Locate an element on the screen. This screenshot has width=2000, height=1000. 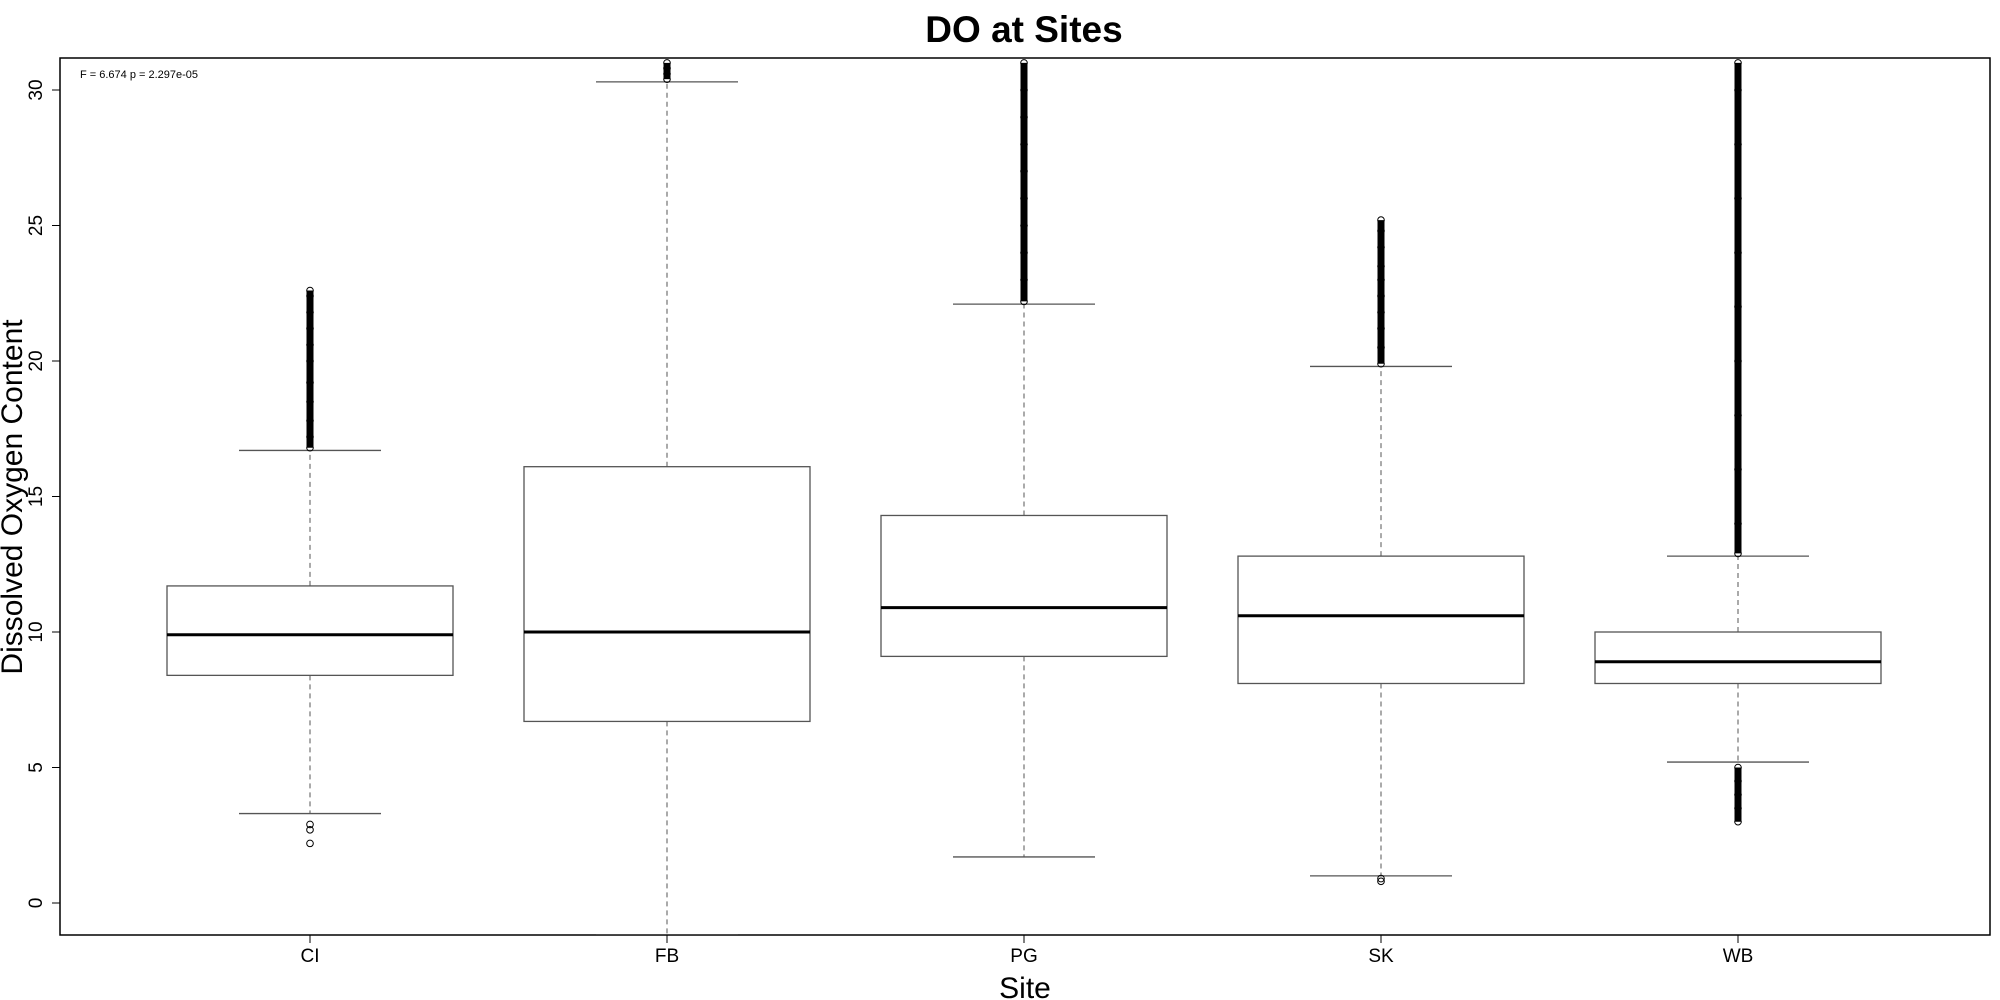
y-axis: 0 5 10 15 20 25 30 is located at coordinates (43, 494).